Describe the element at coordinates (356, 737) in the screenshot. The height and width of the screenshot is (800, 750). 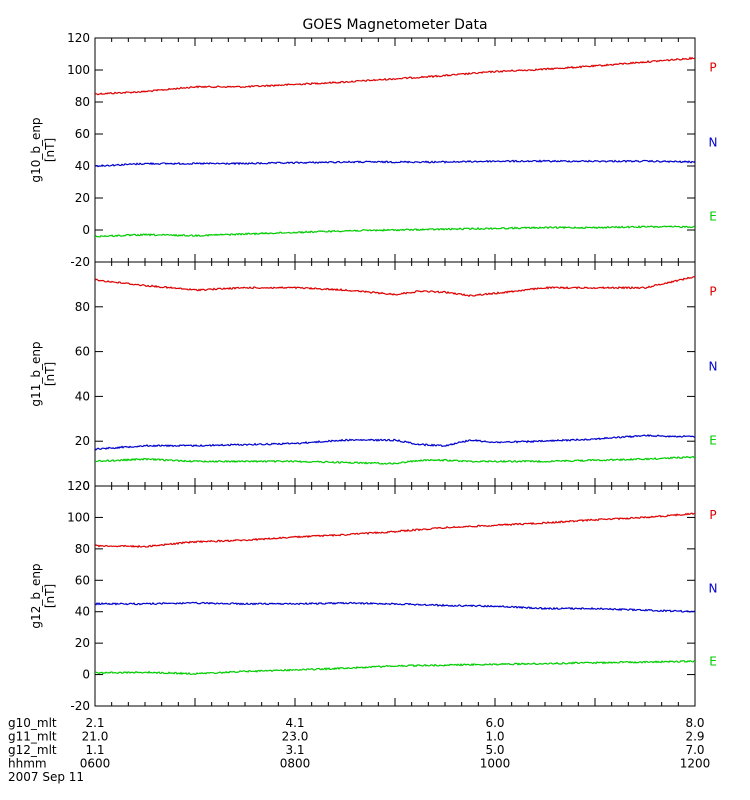
I see `footer-row: g11_mlt 21.0 23.0 1.0 2.9` at that location.